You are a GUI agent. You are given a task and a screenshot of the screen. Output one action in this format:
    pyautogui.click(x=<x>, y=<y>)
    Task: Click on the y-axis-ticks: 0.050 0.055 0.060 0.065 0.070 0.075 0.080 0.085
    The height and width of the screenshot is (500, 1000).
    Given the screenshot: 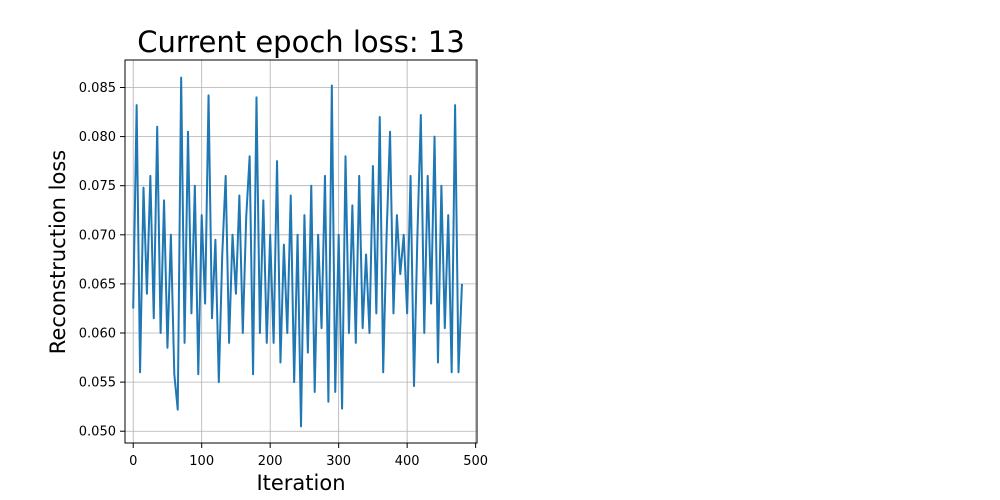 What is the action you would take?
    pyautogui.click(x=102, y=260)
    